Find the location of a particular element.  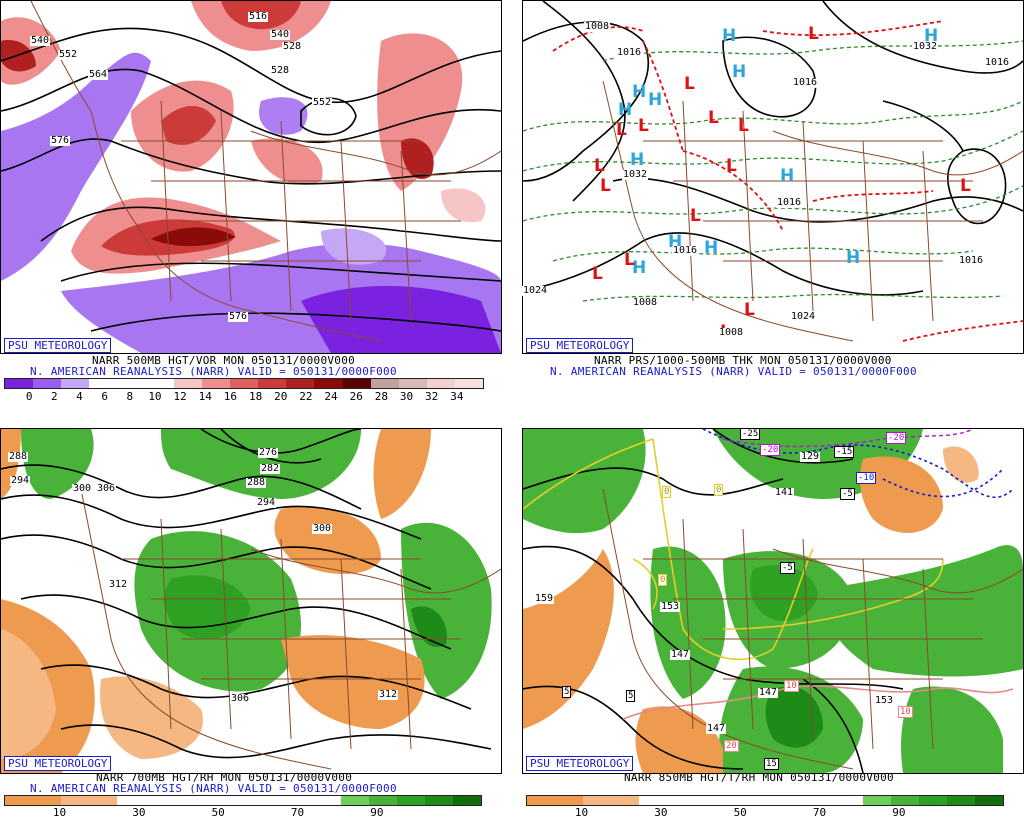

branding-label: PSU METEOROLOGY is located at coordinates (580, 345).